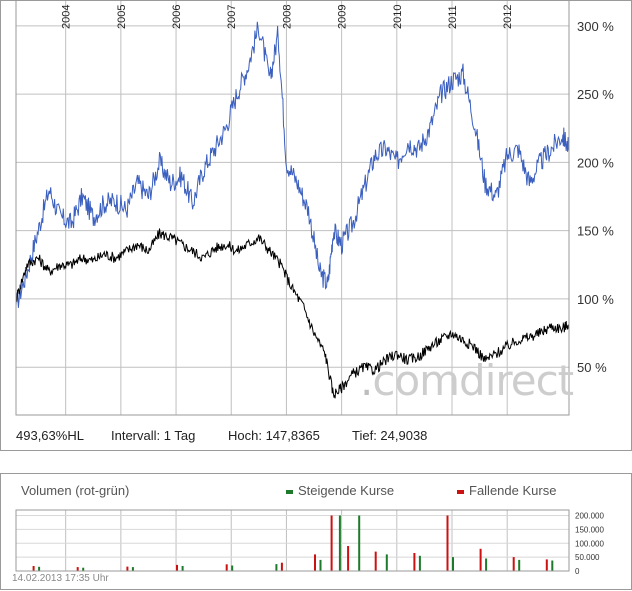  I want to click on legend-falling-label: Fallende Kurse, so click(513, 490).